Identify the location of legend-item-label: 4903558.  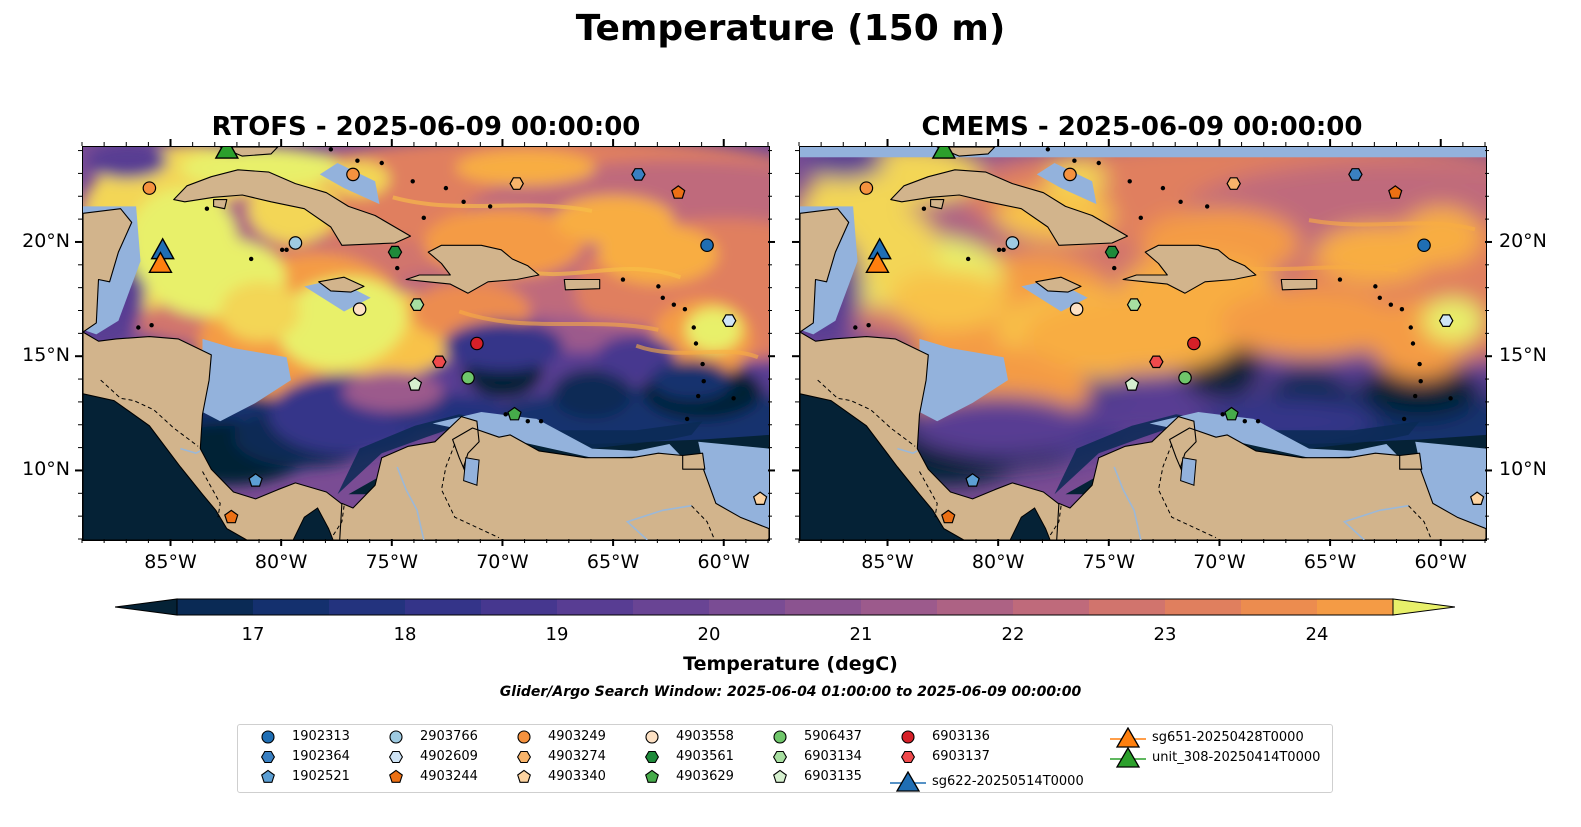
(705, 736).